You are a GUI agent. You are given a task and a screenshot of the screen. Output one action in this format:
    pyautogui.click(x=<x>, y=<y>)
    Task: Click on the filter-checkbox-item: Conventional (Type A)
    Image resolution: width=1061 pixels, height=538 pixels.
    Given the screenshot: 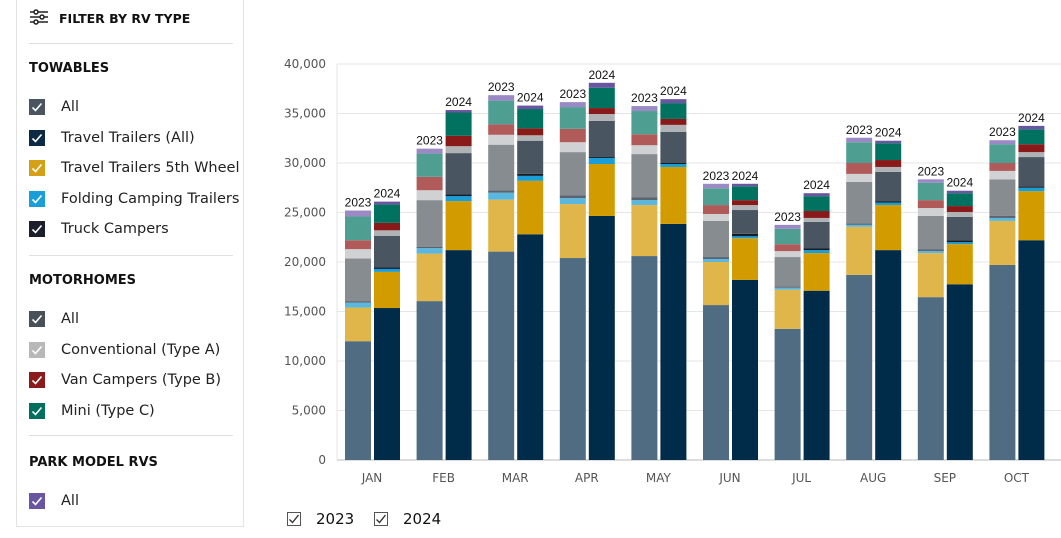 What is the action you would take?
    pyautogui.click(x=124, y=349)
    